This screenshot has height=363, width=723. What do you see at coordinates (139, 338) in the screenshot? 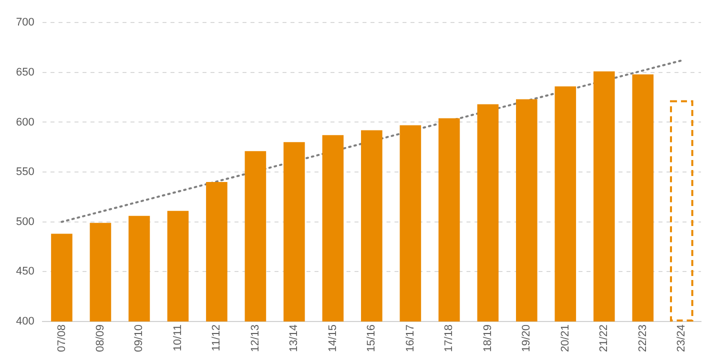
I see `x-tick-label: 09/10` at bounding box center [139, 338].